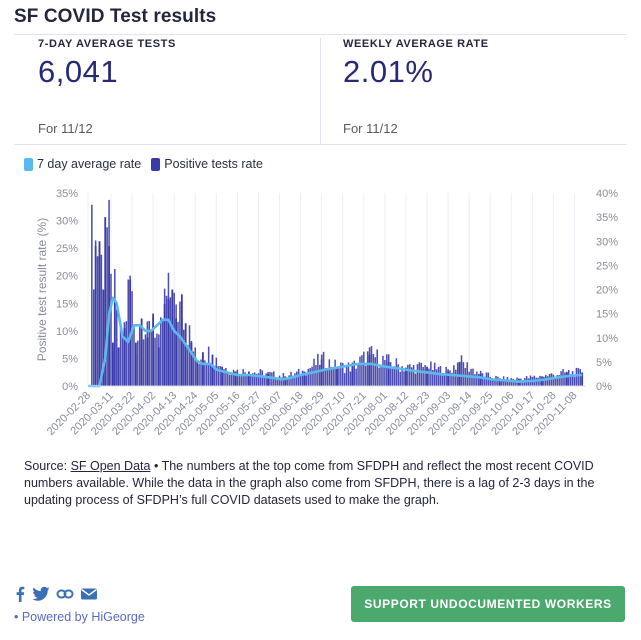 This screenshot has width=641, height=640. What do you see at coordinates (320, 144) in the screenshot?
I see `divider` at bounding box center [320, 144].